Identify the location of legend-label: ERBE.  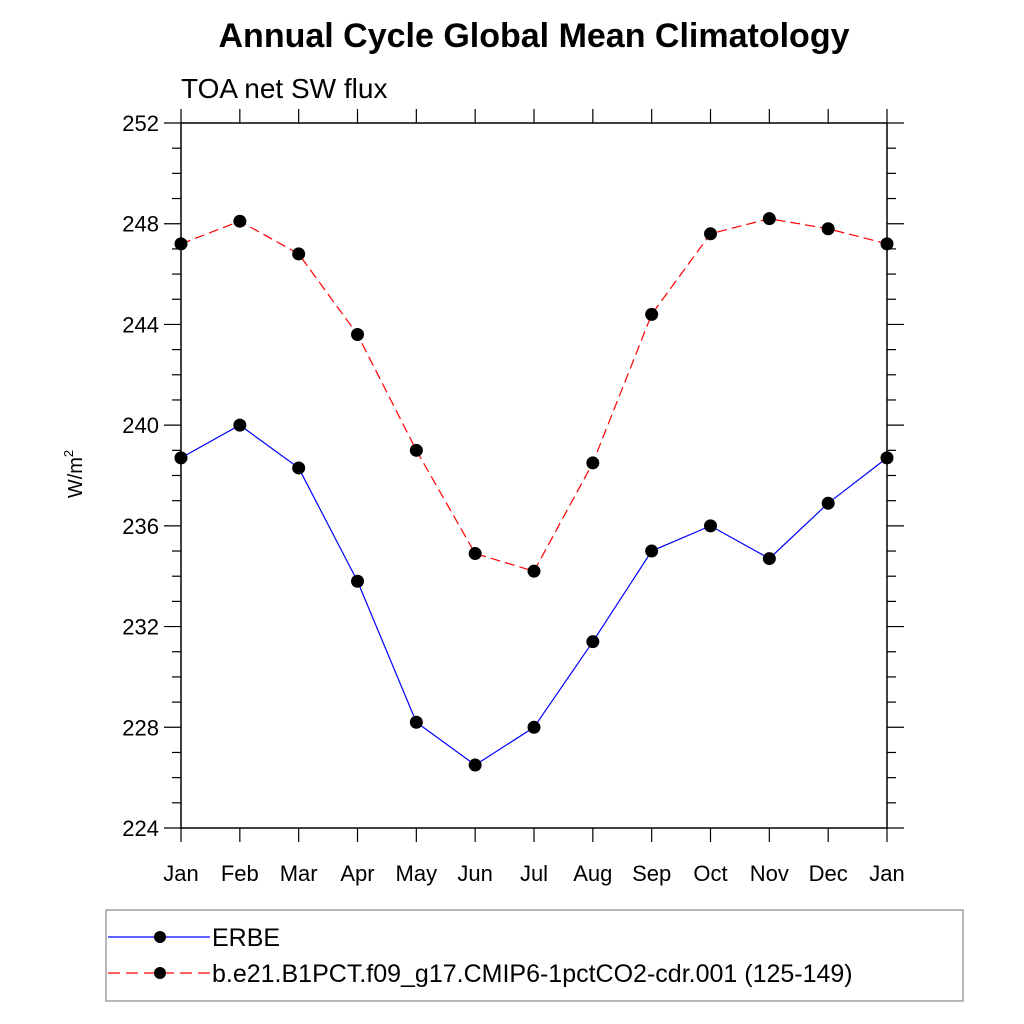
(246, 938).